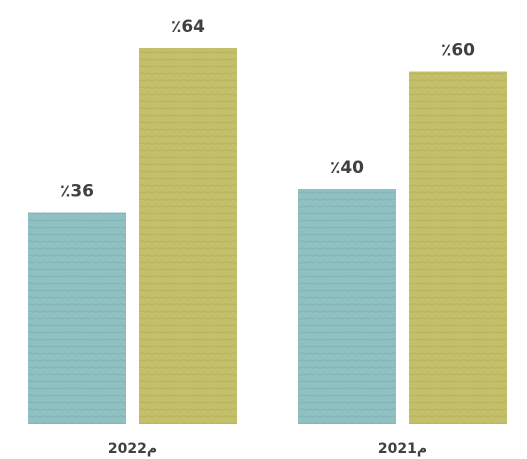  I want to click on value-label-0-1: ٪64, so click(188, 27).